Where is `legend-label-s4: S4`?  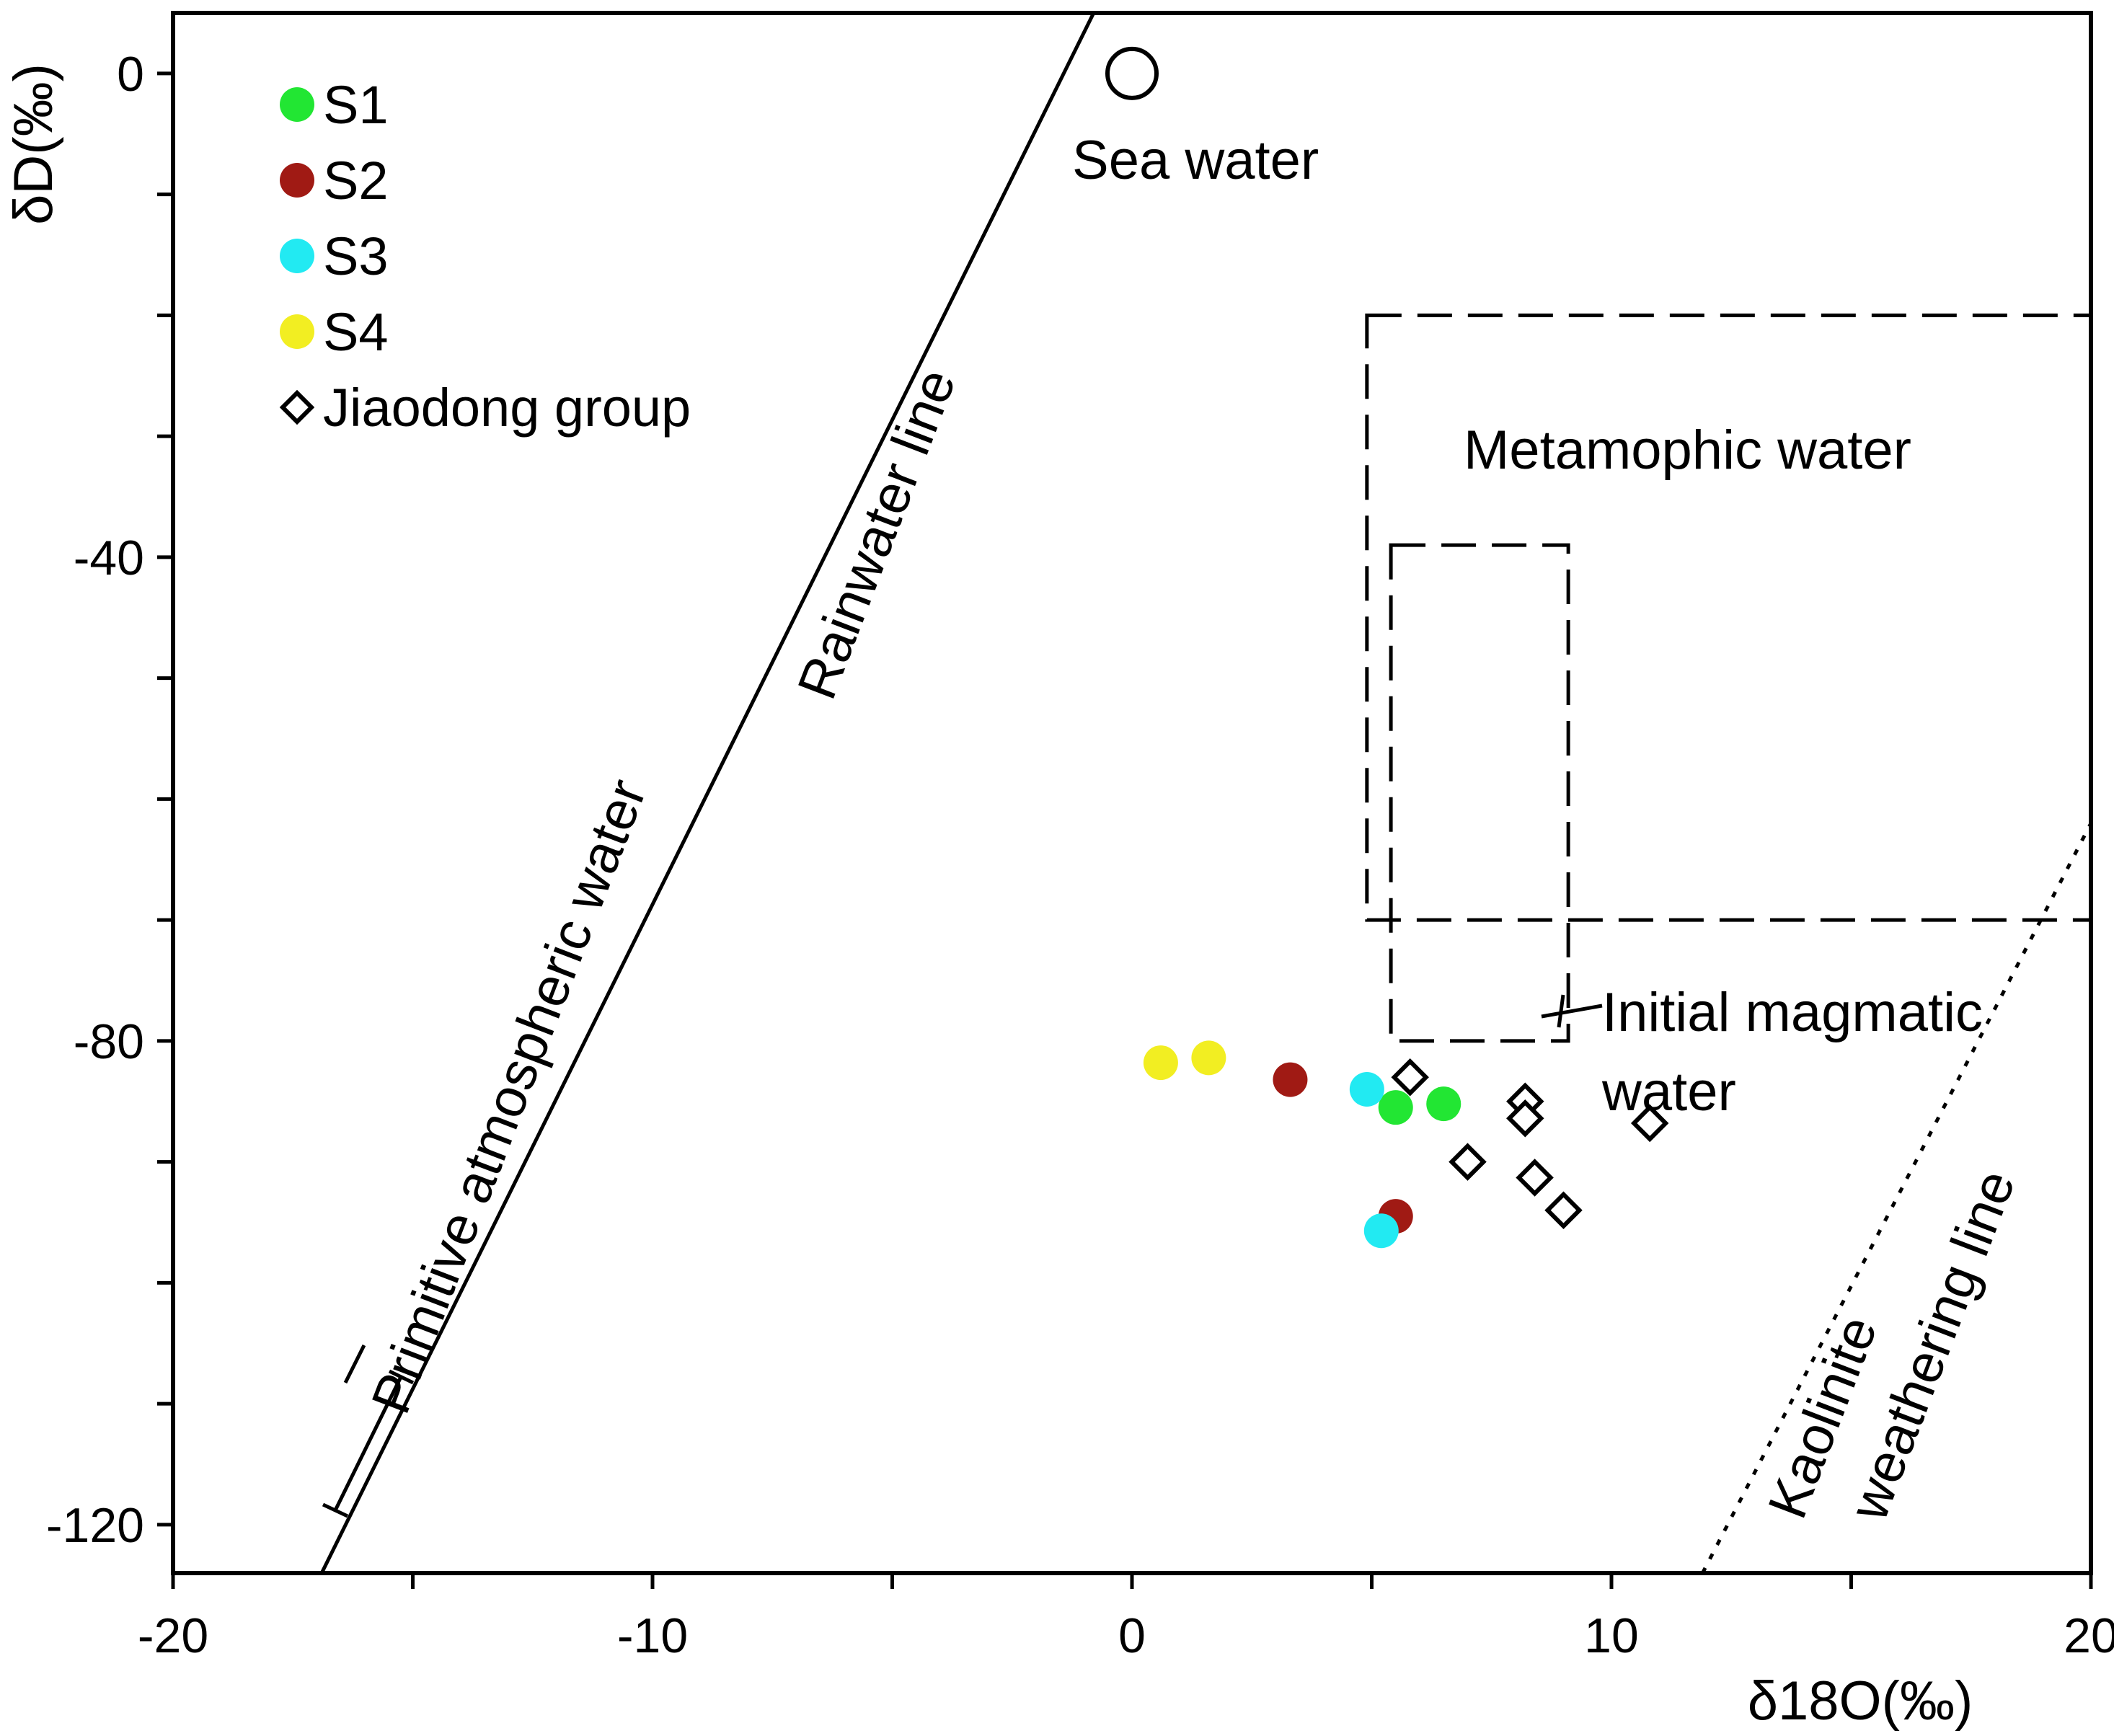
legend-label-s4: S4 is located at coordinates (356, 332).